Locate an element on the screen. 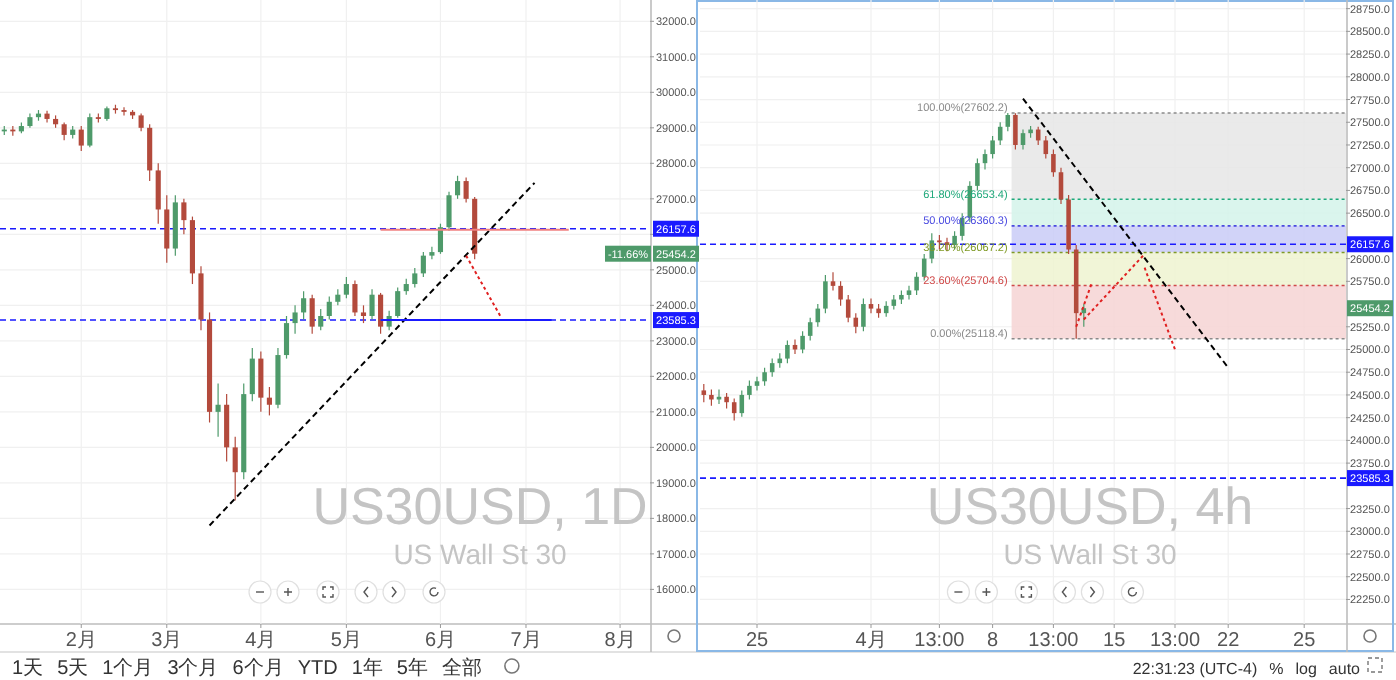  x-tick-label: 5月 is located at coordinates (346, 641).